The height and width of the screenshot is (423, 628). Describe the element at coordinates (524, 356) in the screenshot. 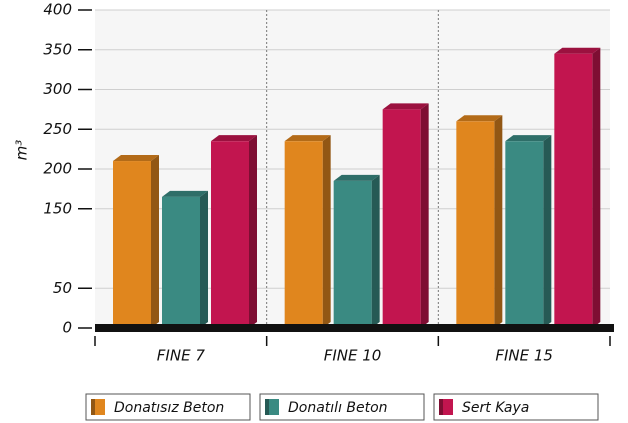

I see `x-tick-label: FINE 15` at that location.